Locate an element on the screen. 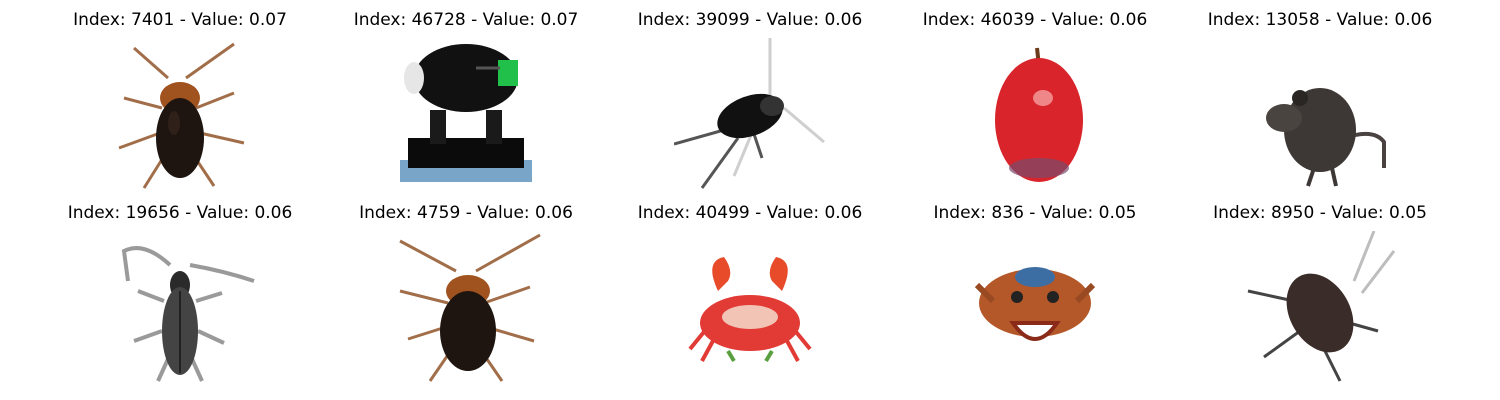 Image resolution: width=1500 pixels, height=400 pixels. grid-cell: Index: 8950 - Value: 0.05 is located at coordinates (1320, 290).